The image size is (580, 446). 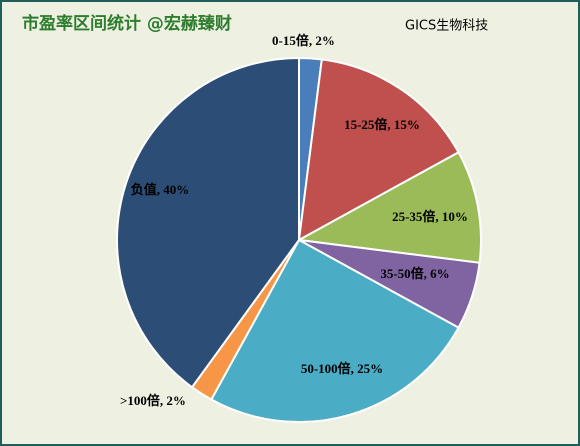 I want to click on data-label: 15-25倍, 15%, so click(x=382, y=124).